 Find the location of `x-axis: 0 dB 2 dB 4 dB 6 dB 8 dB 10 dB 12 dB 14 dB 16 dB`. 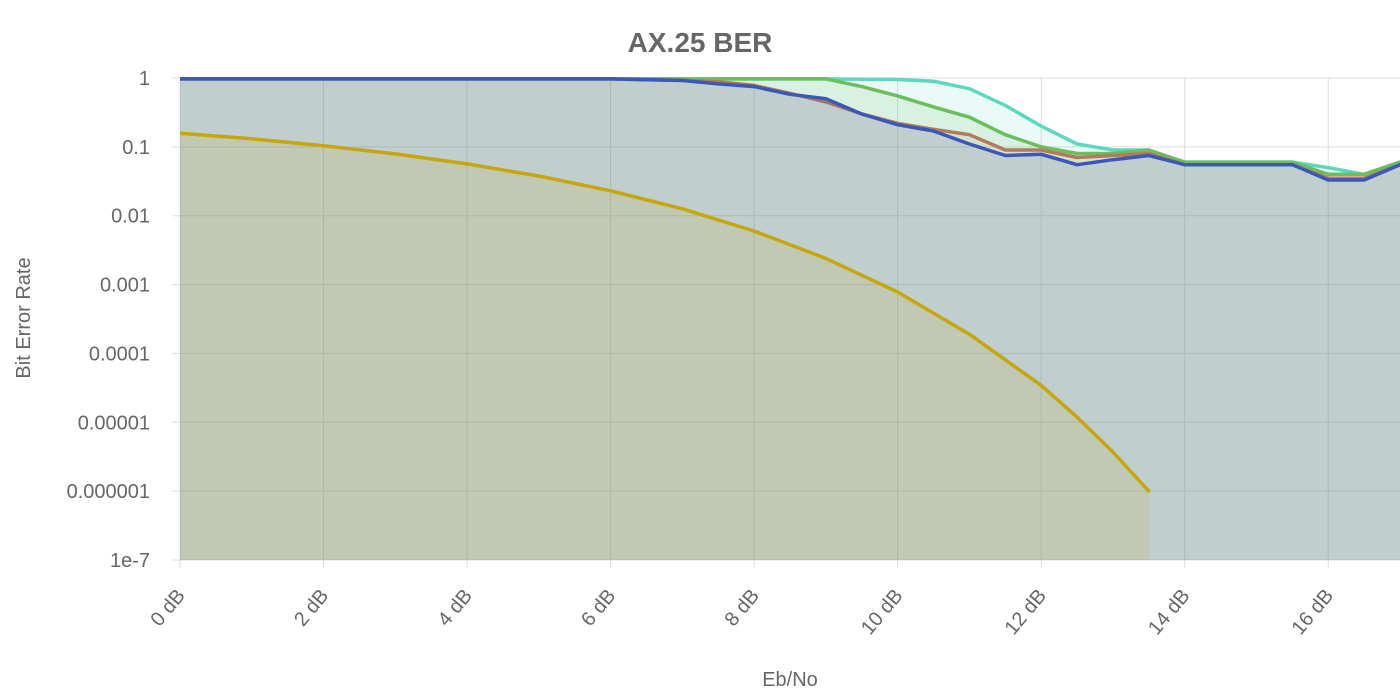

x-axis: 0 dB 2 dB 4 dB 6 dB 8 dB 10 dB 12 dB 14 dB 16 dB is located at coordinates (743, 612).